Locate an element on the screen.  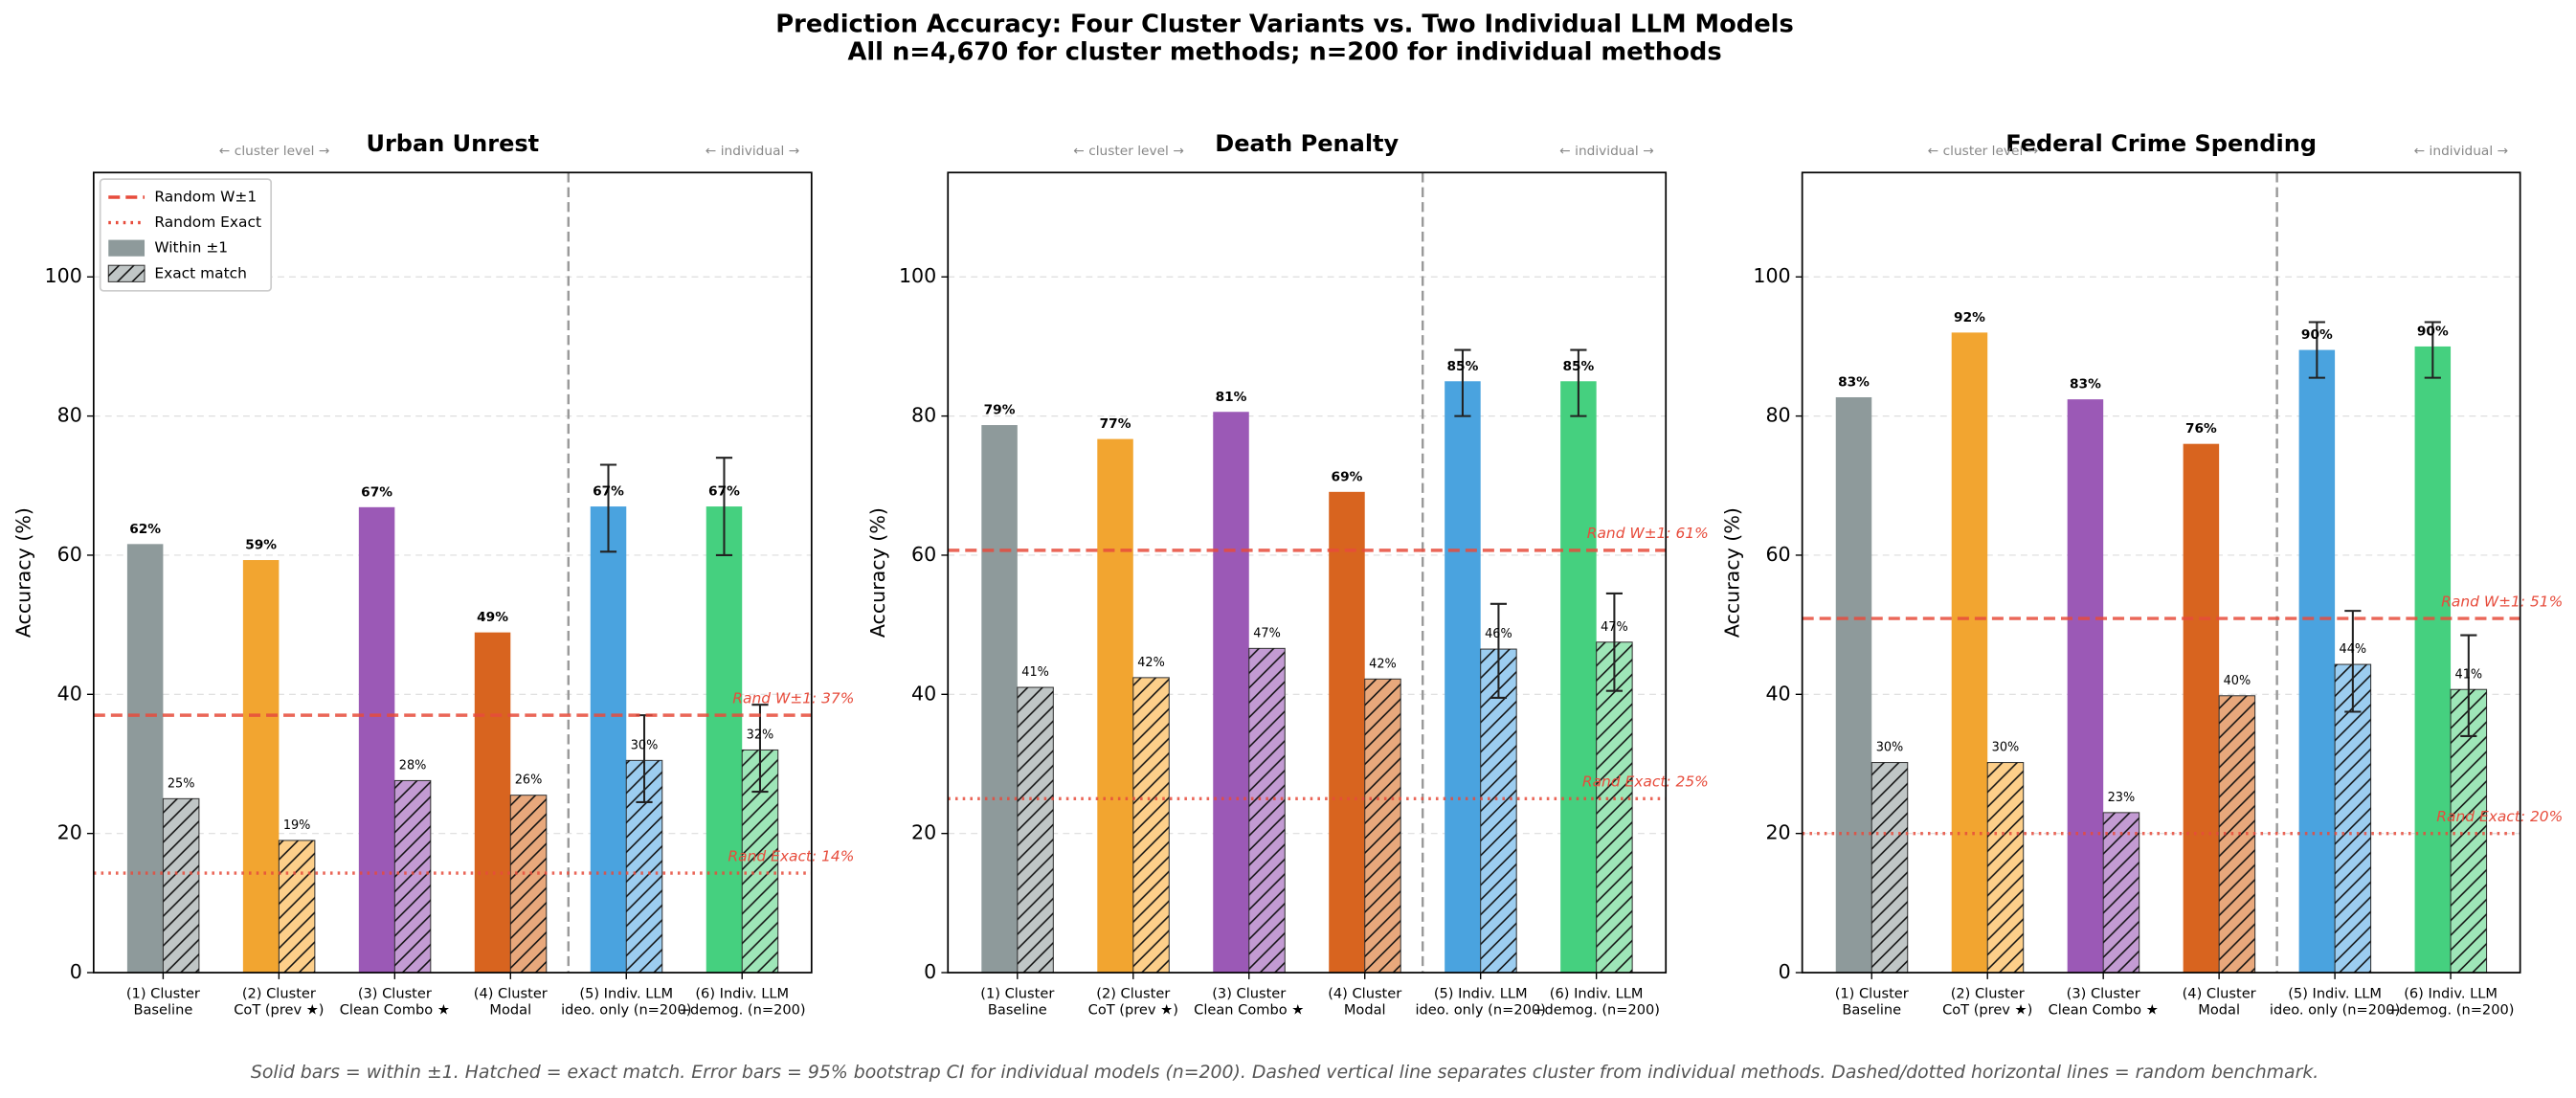
group-annotation: ← cluster level → is located at coordinates (1128, 151).